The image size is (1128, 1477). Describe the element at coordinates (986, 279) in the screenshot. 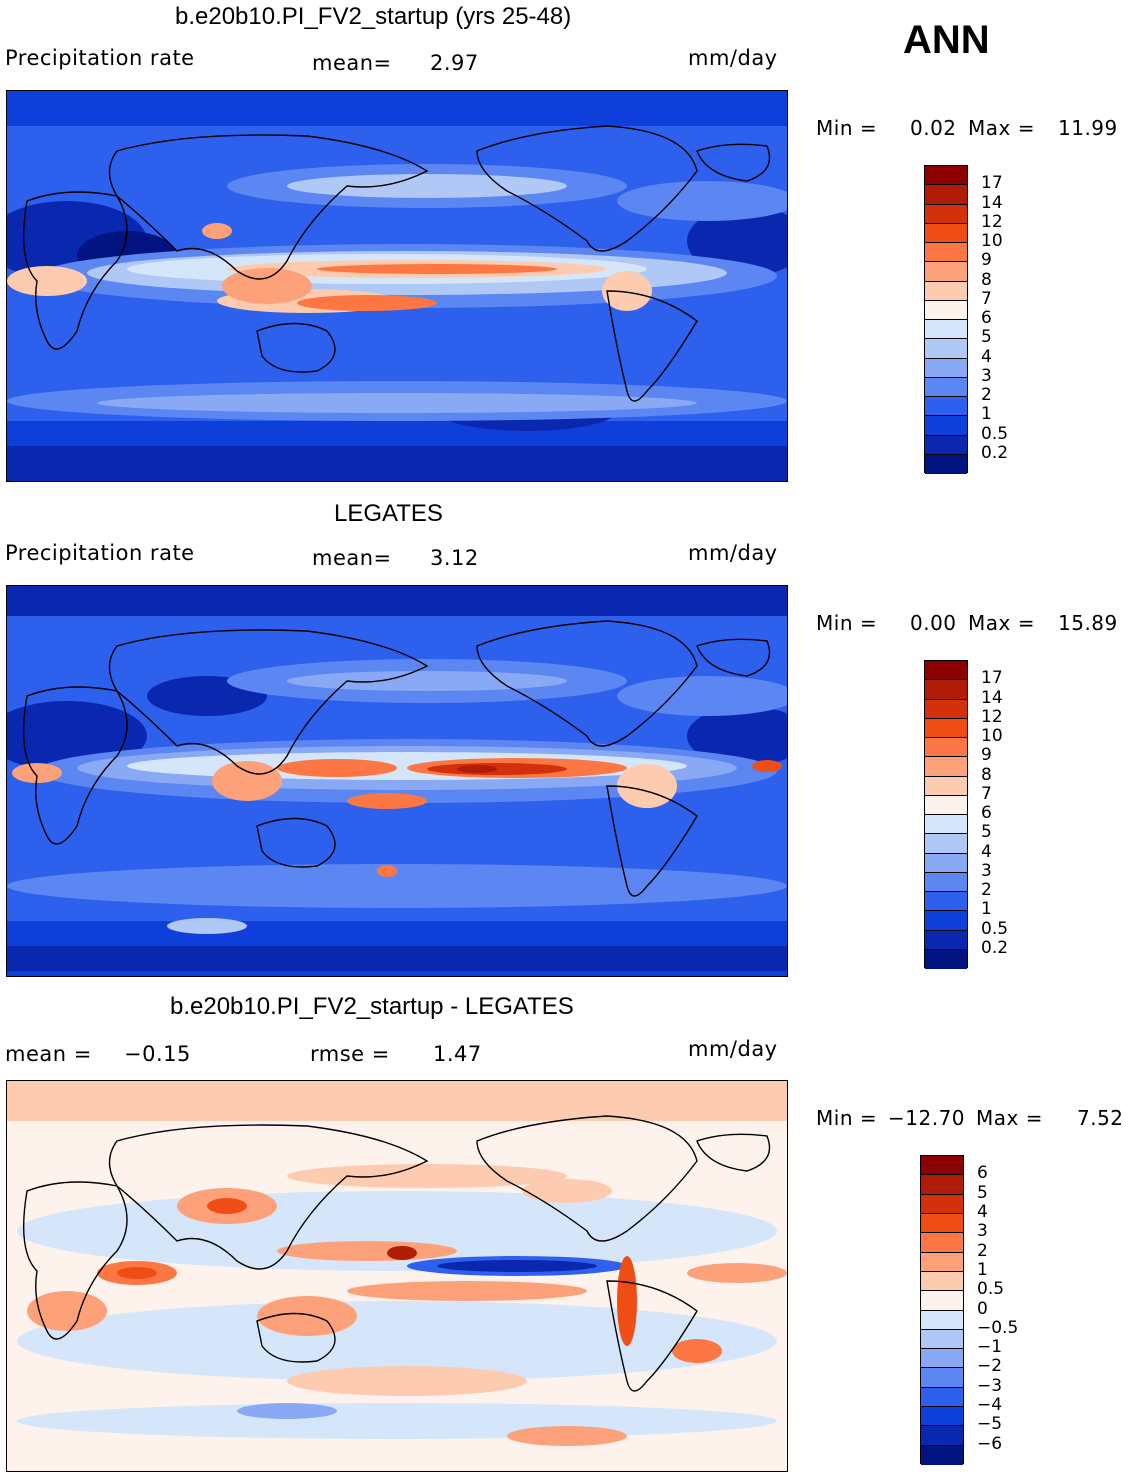

I see `colorbar-tick-label: 8` at that location.